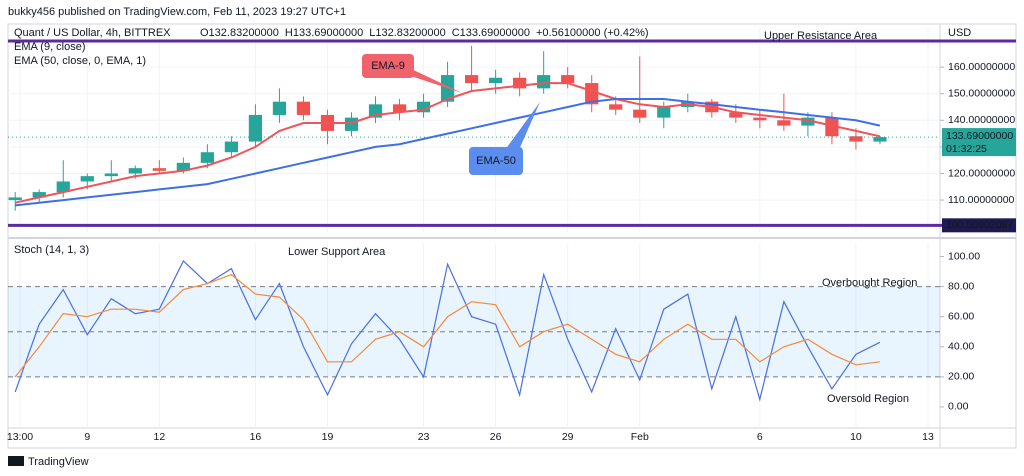 This screenshot has height=476, width=1024. Describe the element at coordinates (640, 437) in the screenshot. I see `x-tick-label: Feb` at that location.